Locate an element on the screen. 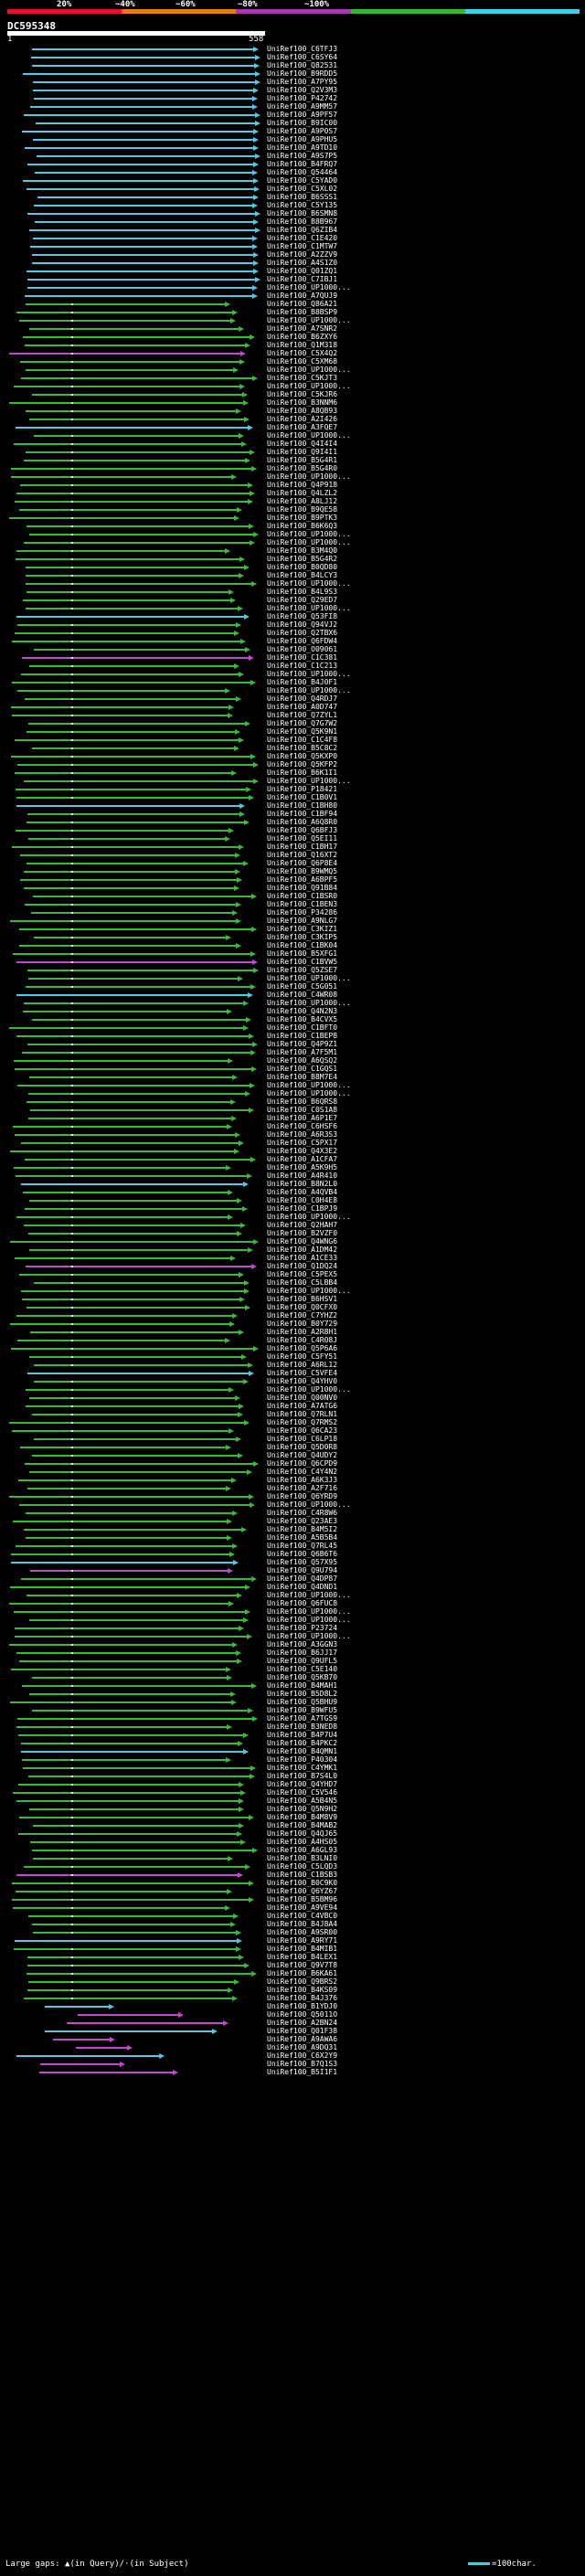 This screenshot has height=2576, width=585. hit-label: UniRef100_A6GL93 is located at coordinates (302, 1850).